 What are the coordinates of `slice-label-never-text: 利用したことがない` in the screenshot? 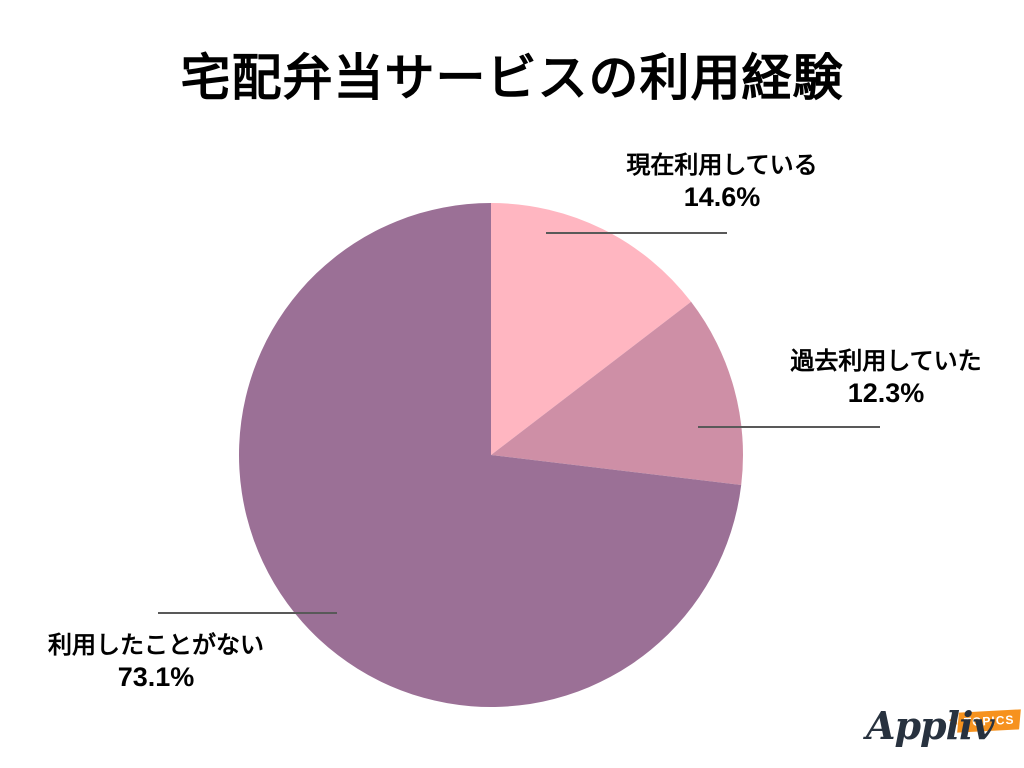 It's located at (156, 645).